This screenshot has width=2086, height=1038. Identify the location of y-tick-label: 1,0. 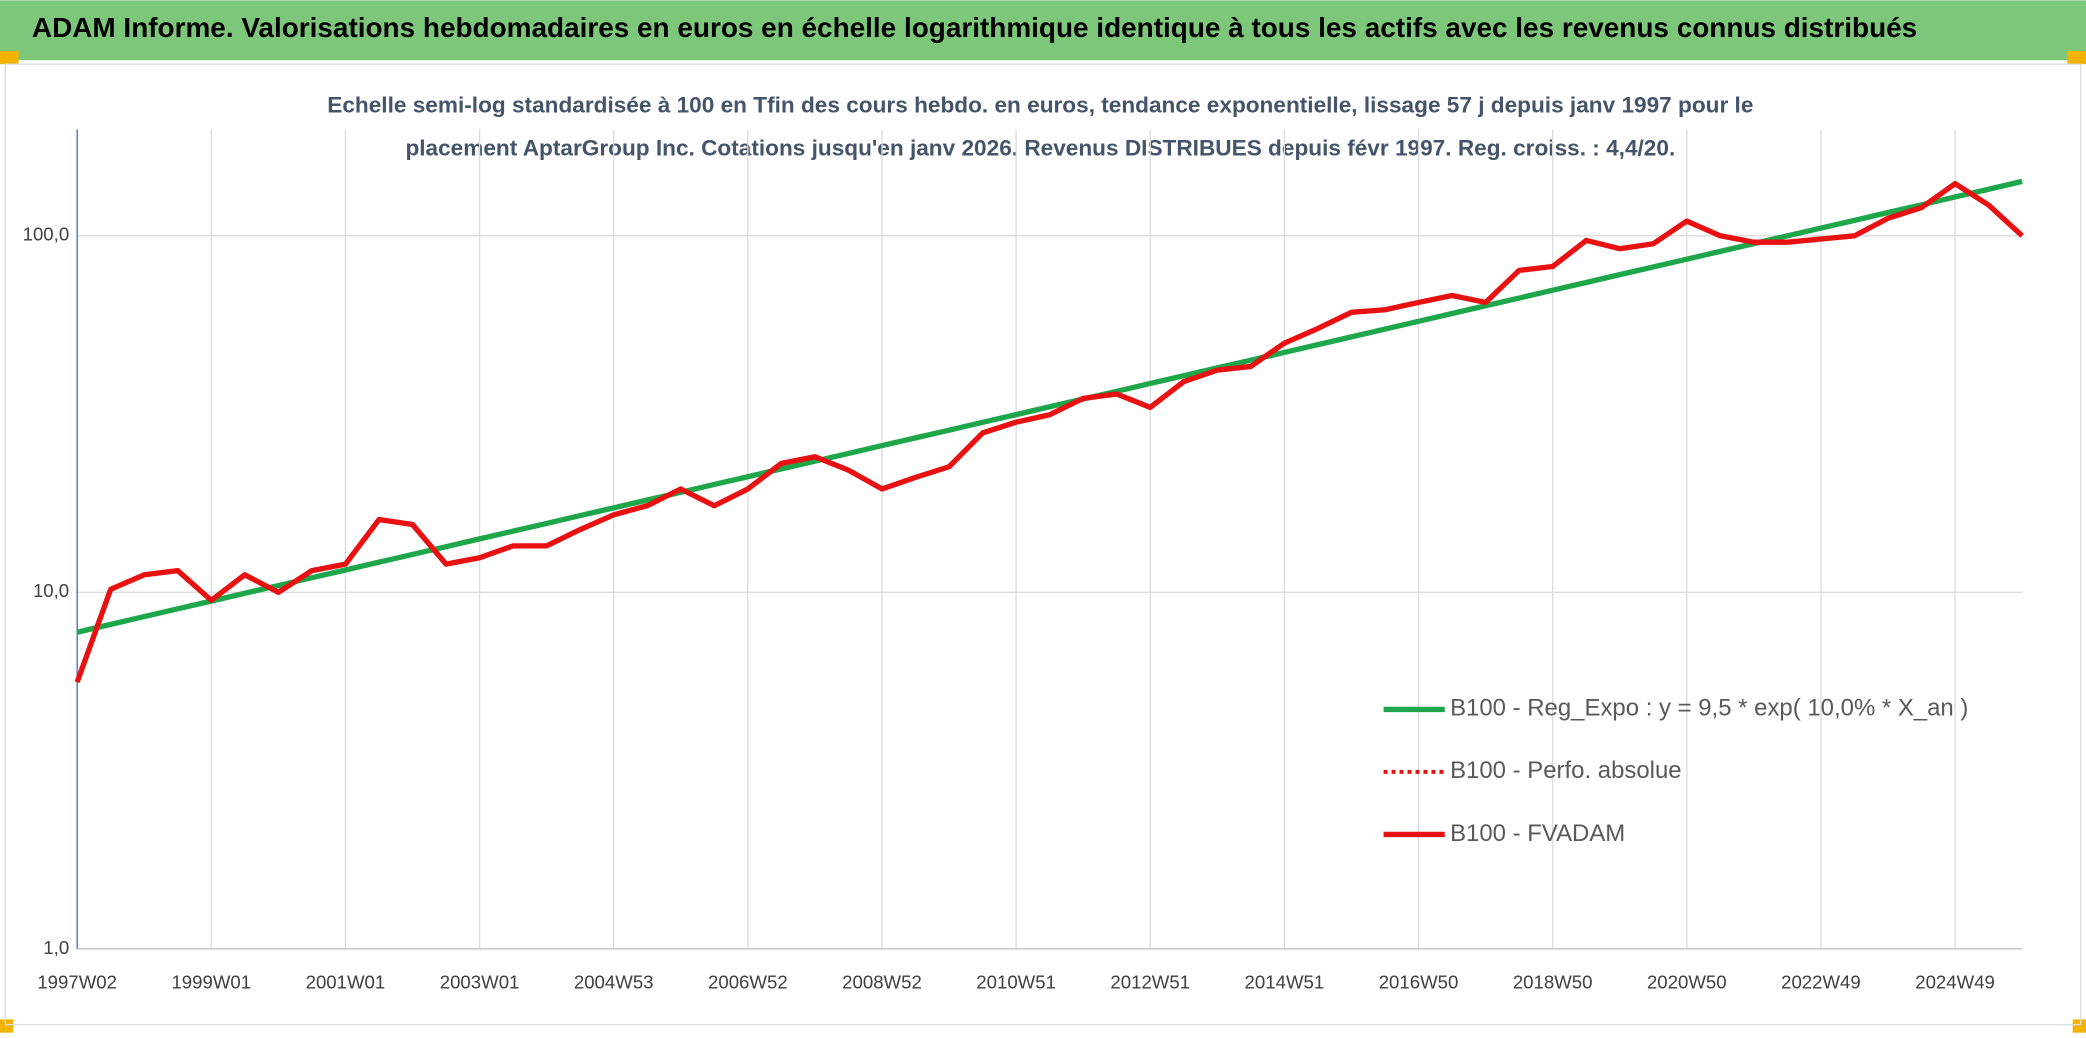
(56, 947).